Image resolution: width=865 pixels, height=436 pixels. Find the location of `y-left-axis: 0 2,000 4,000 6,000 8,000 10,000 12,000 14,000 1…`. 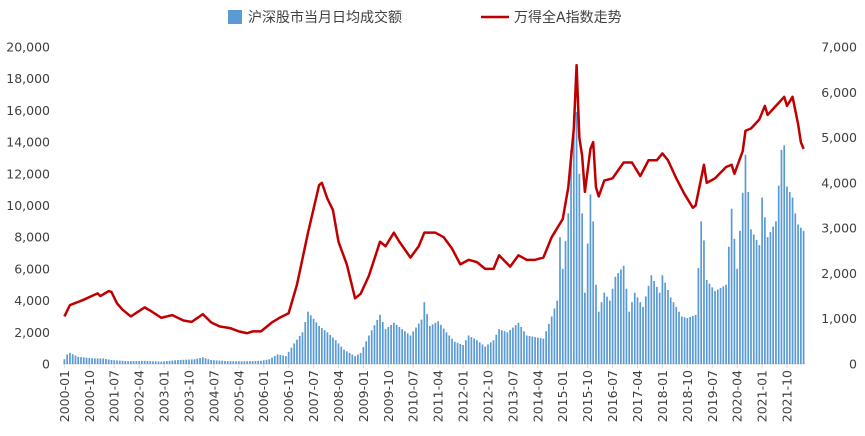

y-left-axis: 0 2,000 4,000 6,000 8,000 10,000 12,000 14,000 1… is located at coordinates (28, 206).